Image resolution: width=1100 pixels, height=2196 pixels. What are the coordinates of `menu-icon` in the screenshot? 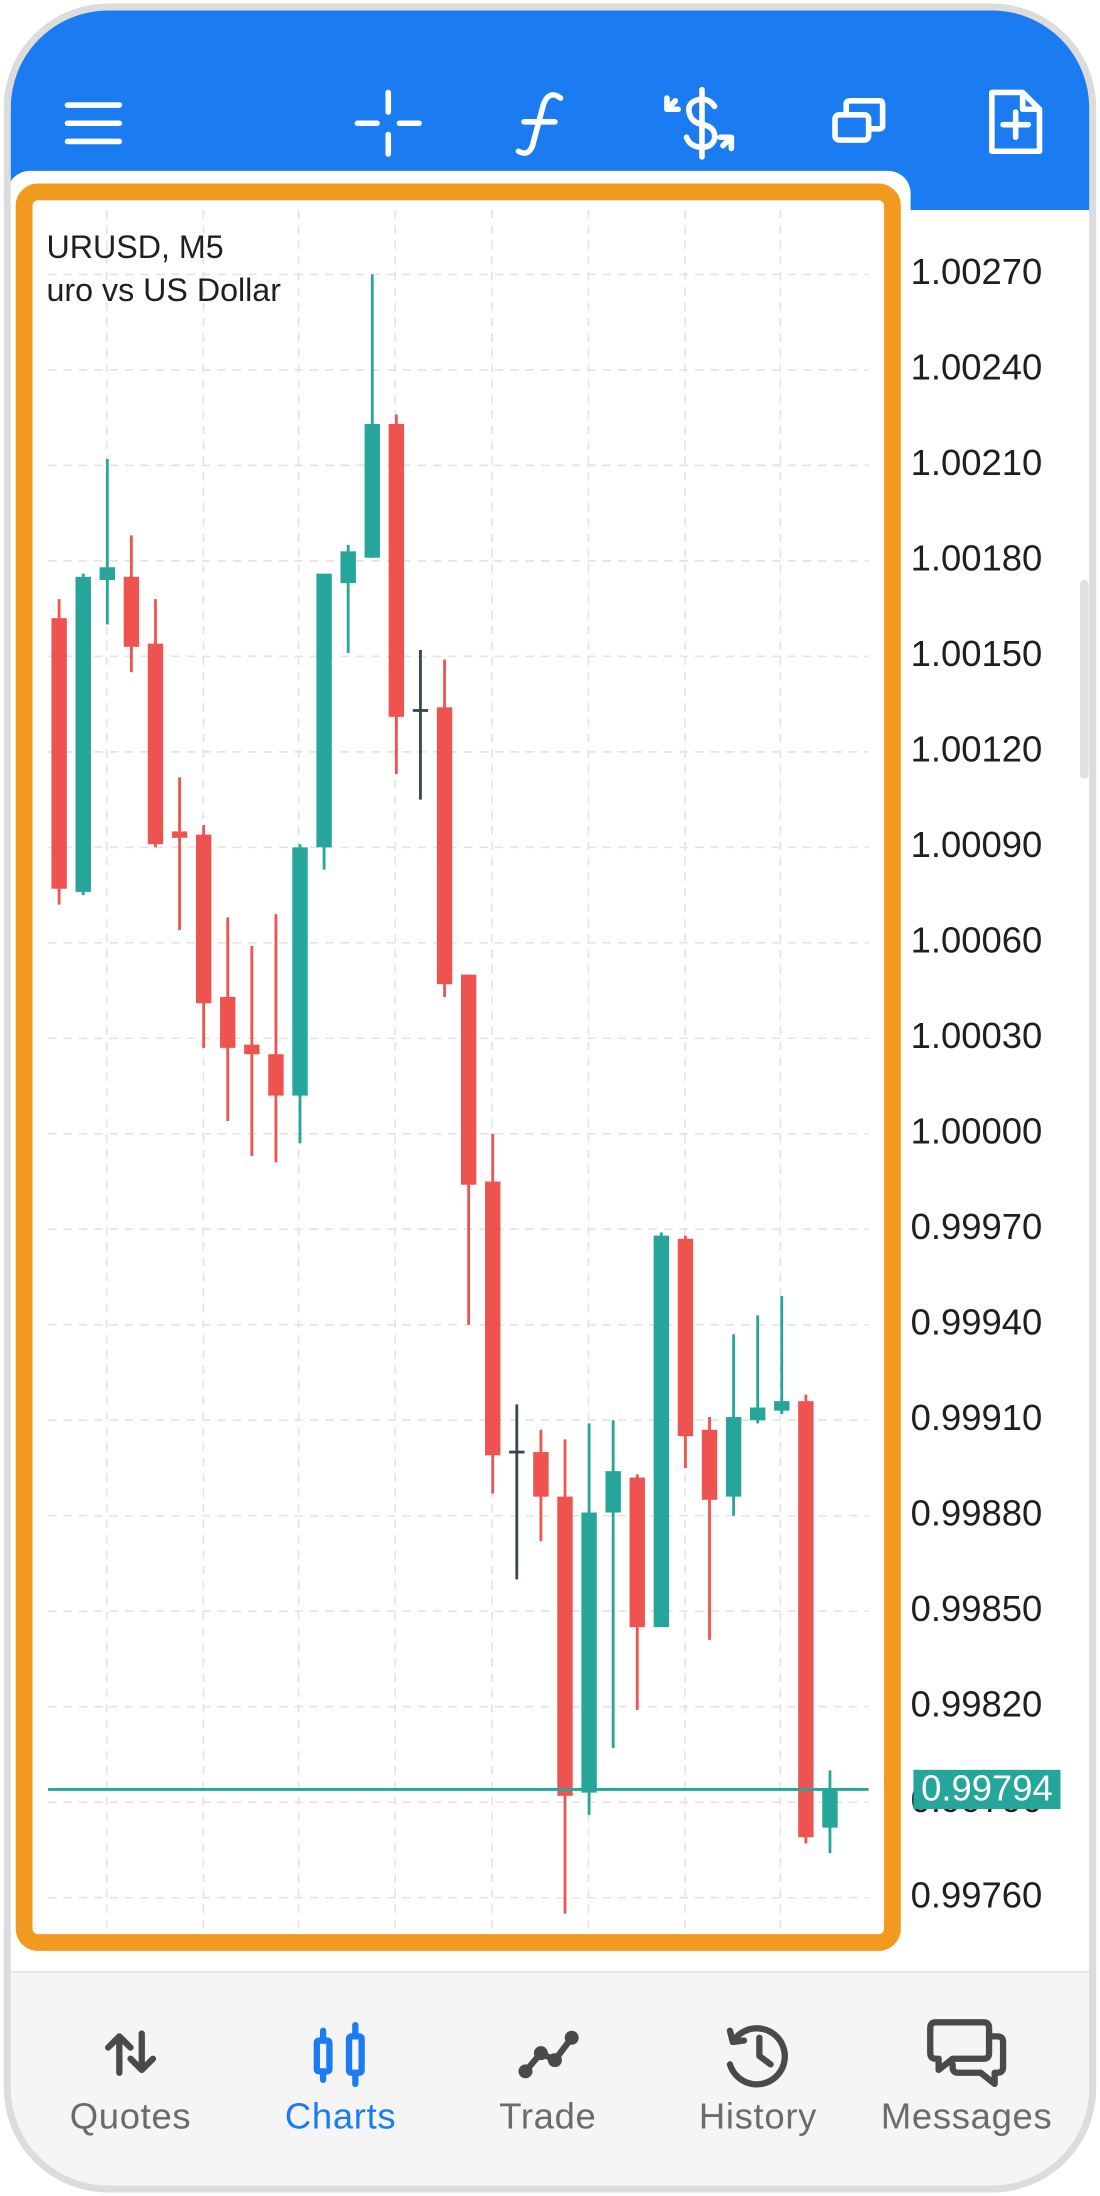 It's located at (93, 123).